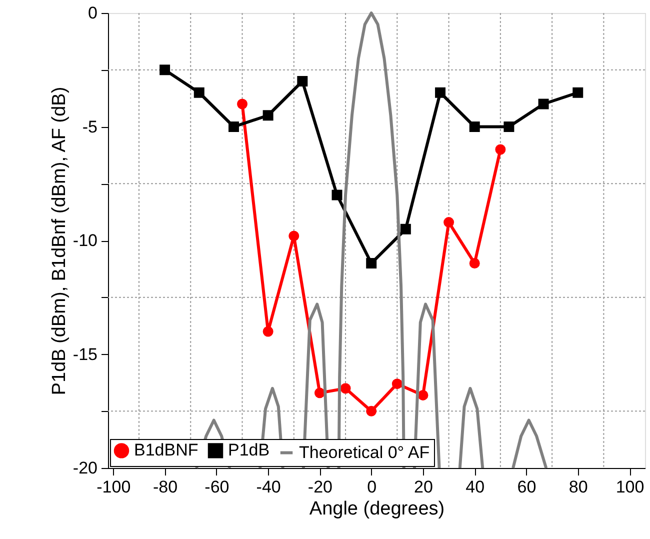  What do you see at coordinates (90, 126) in the screenshot?
I see `y-tick-label: -5` at bounding box center [90, 126].